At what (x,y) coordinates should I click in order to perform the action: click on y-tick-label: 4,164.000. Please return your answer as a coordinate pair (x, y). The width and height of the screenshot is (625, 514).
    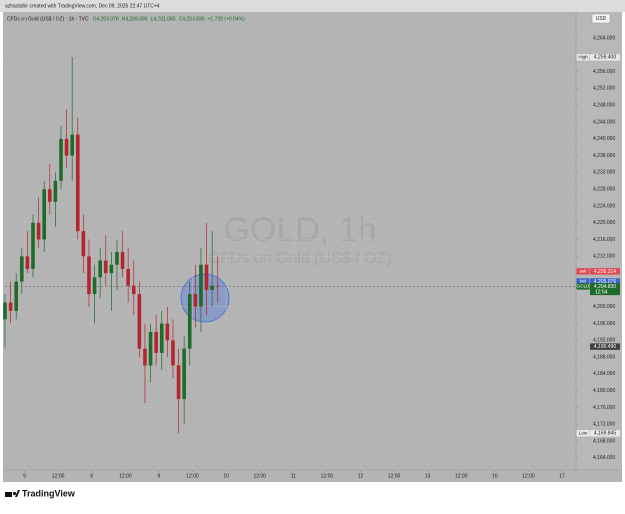
    Looking at the image, I should click on (604, 458).